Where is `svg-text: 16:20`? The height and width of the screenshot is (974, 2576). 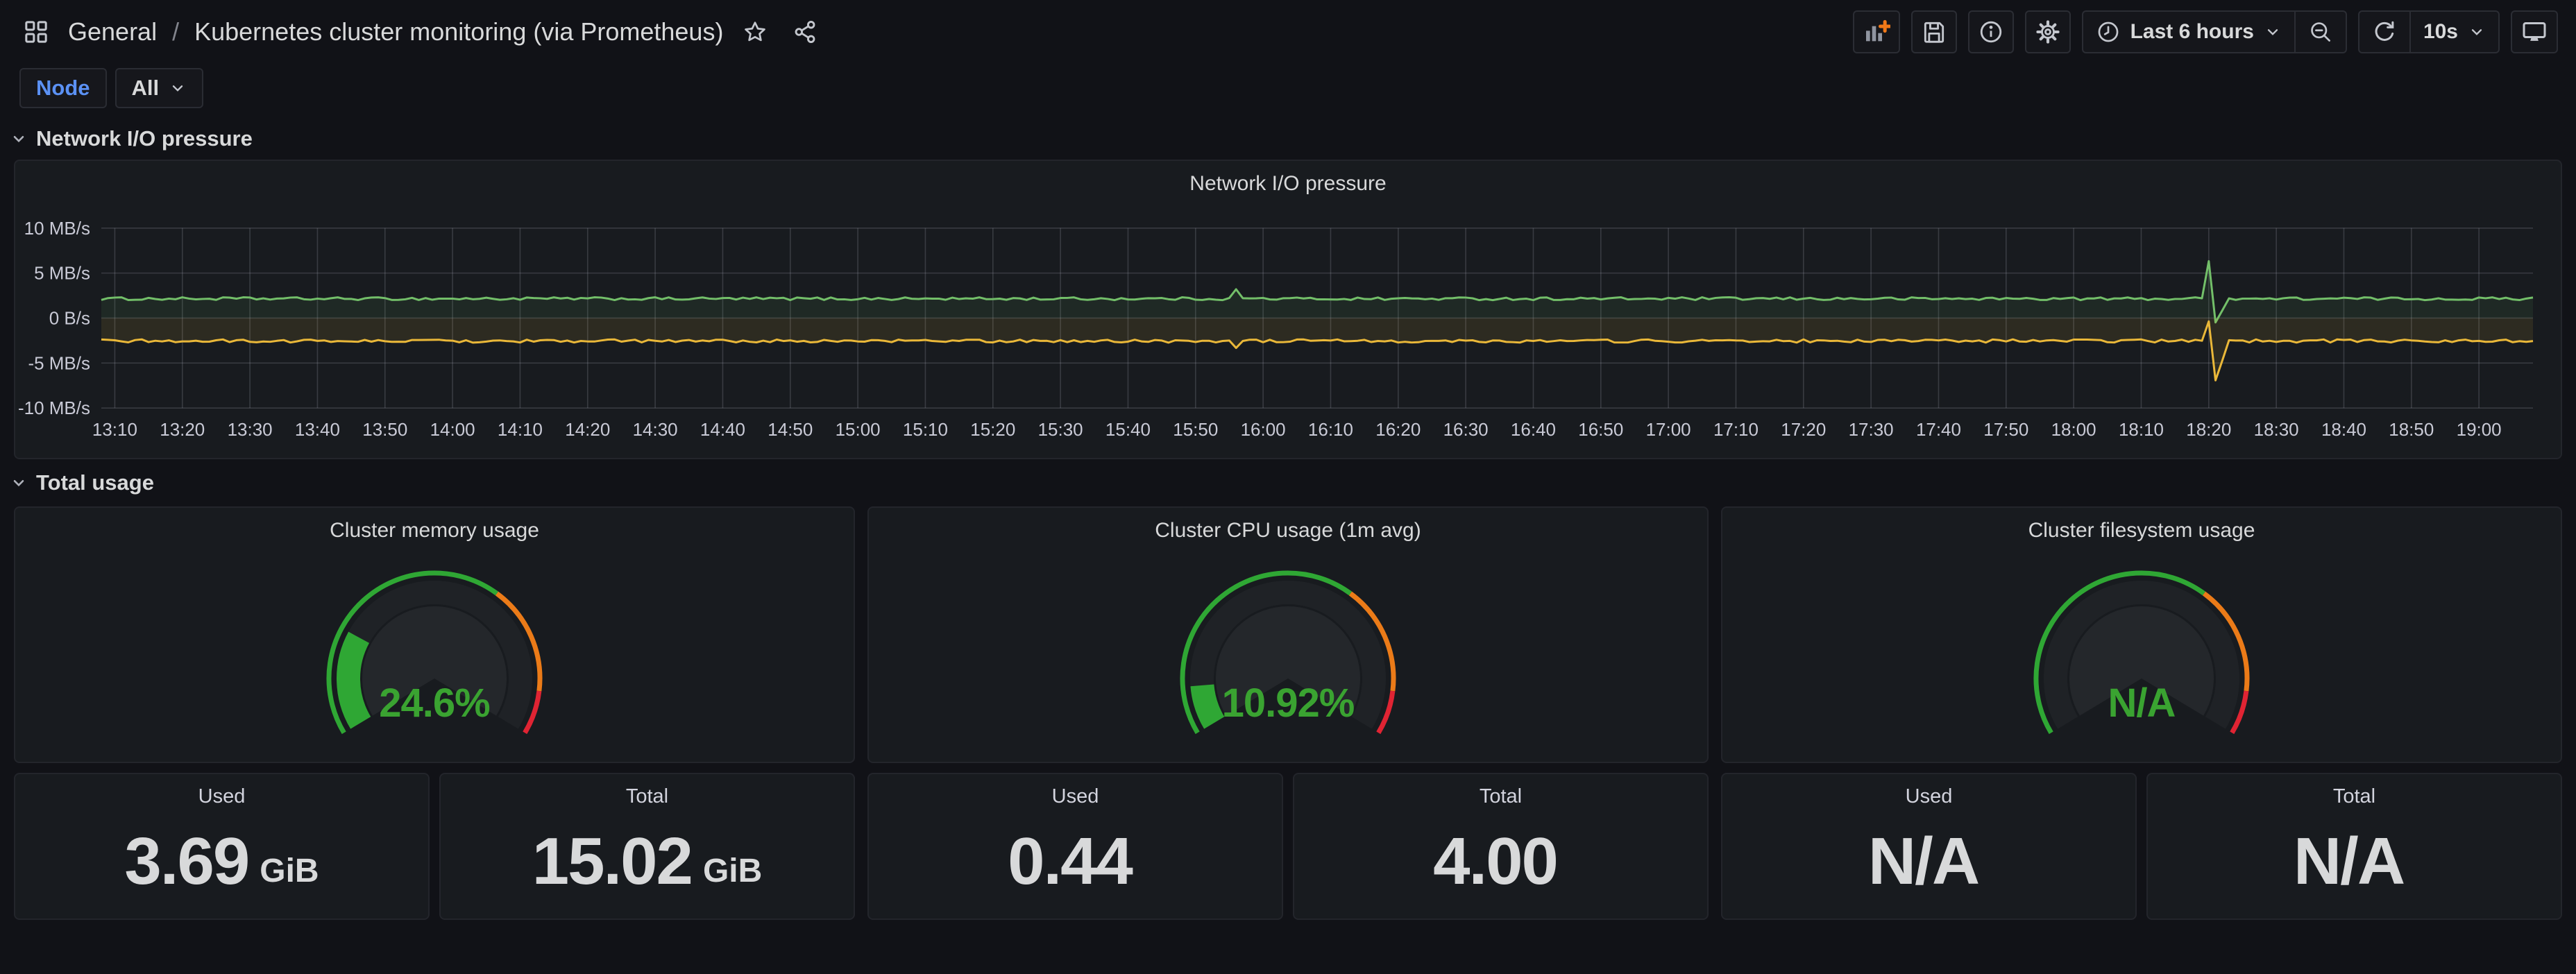
svg-text: 16:20 is located at coordinates (1398, 429).